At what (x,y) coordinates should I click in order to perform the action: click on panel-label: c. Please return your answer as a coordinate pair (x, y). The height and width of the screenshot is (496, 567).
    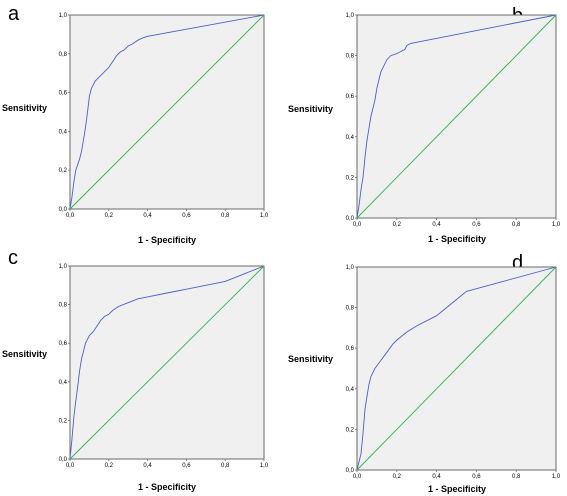
    Looking at the image, I should click on (13, 258).